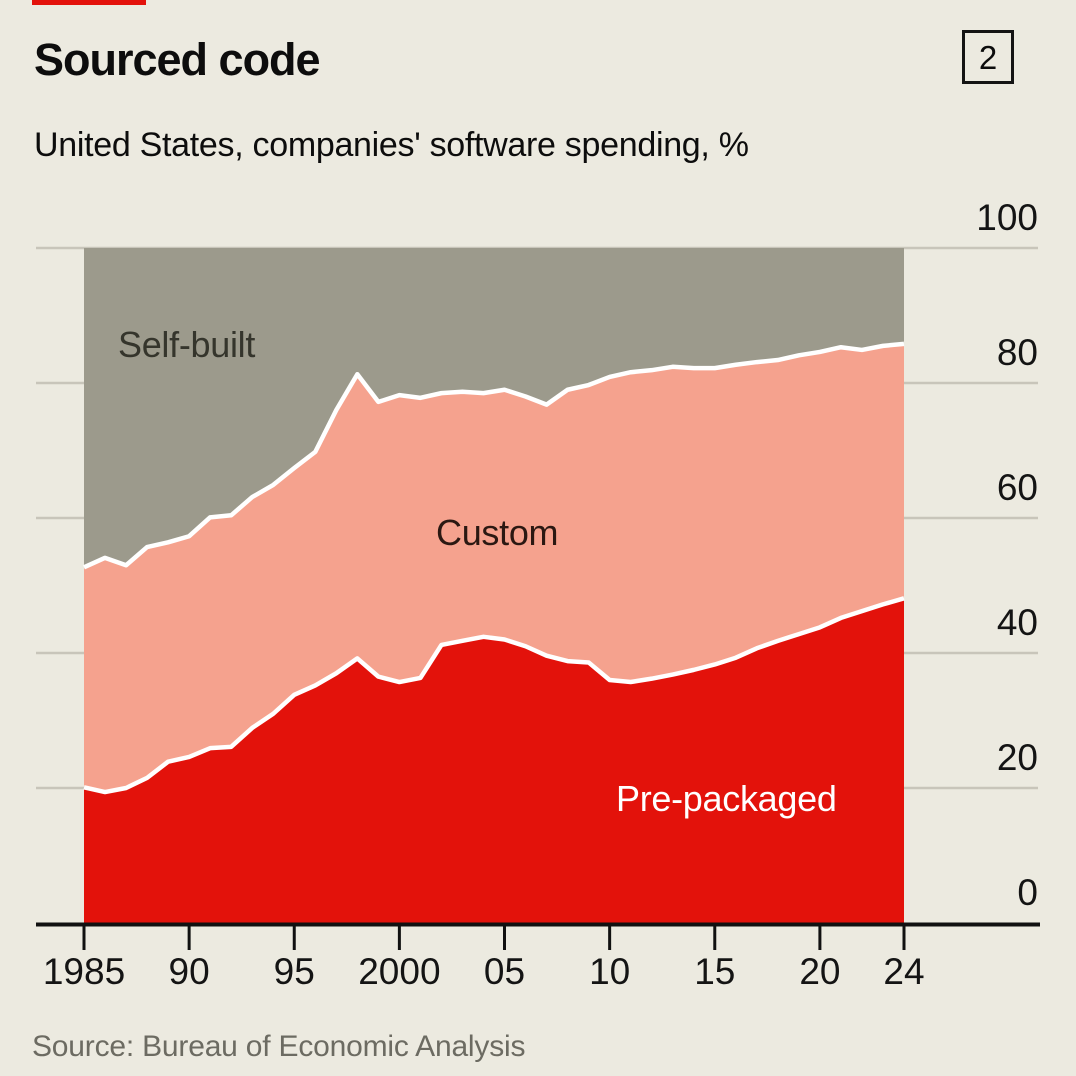 This screenshot has height=1076, width=1076. I want to click on series-label-pre-packaged: Pre-packaged, so click(726, 798).